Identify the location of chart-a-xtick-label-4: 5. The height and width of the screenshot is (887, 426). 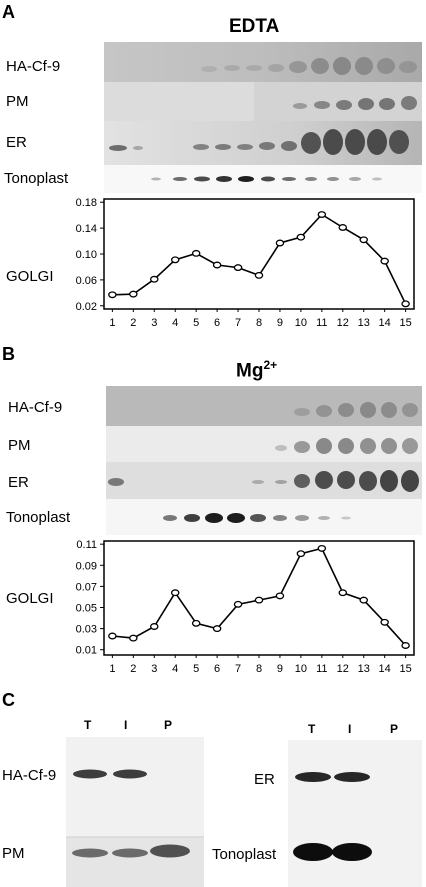
(196, 323).